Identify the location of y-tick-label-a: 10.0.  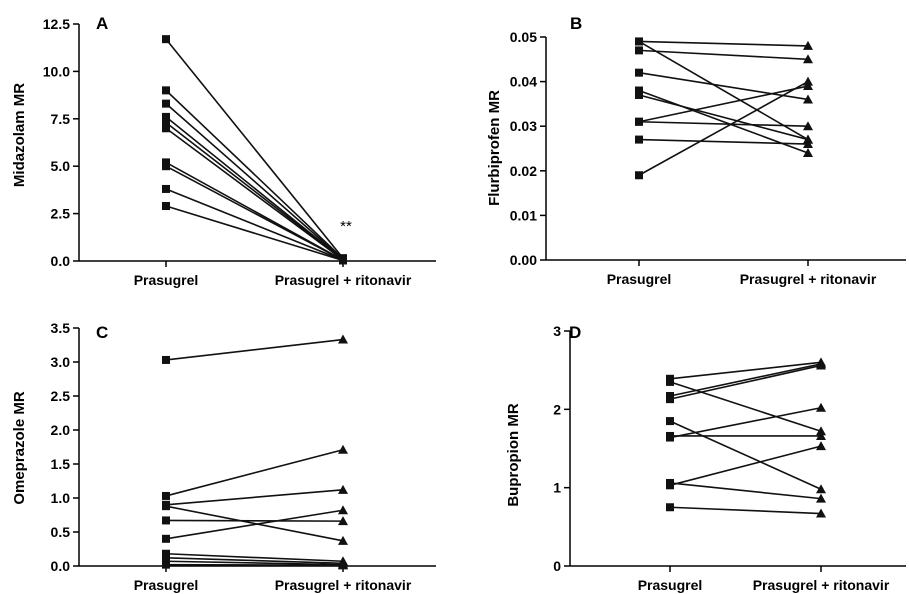
(56, 71).